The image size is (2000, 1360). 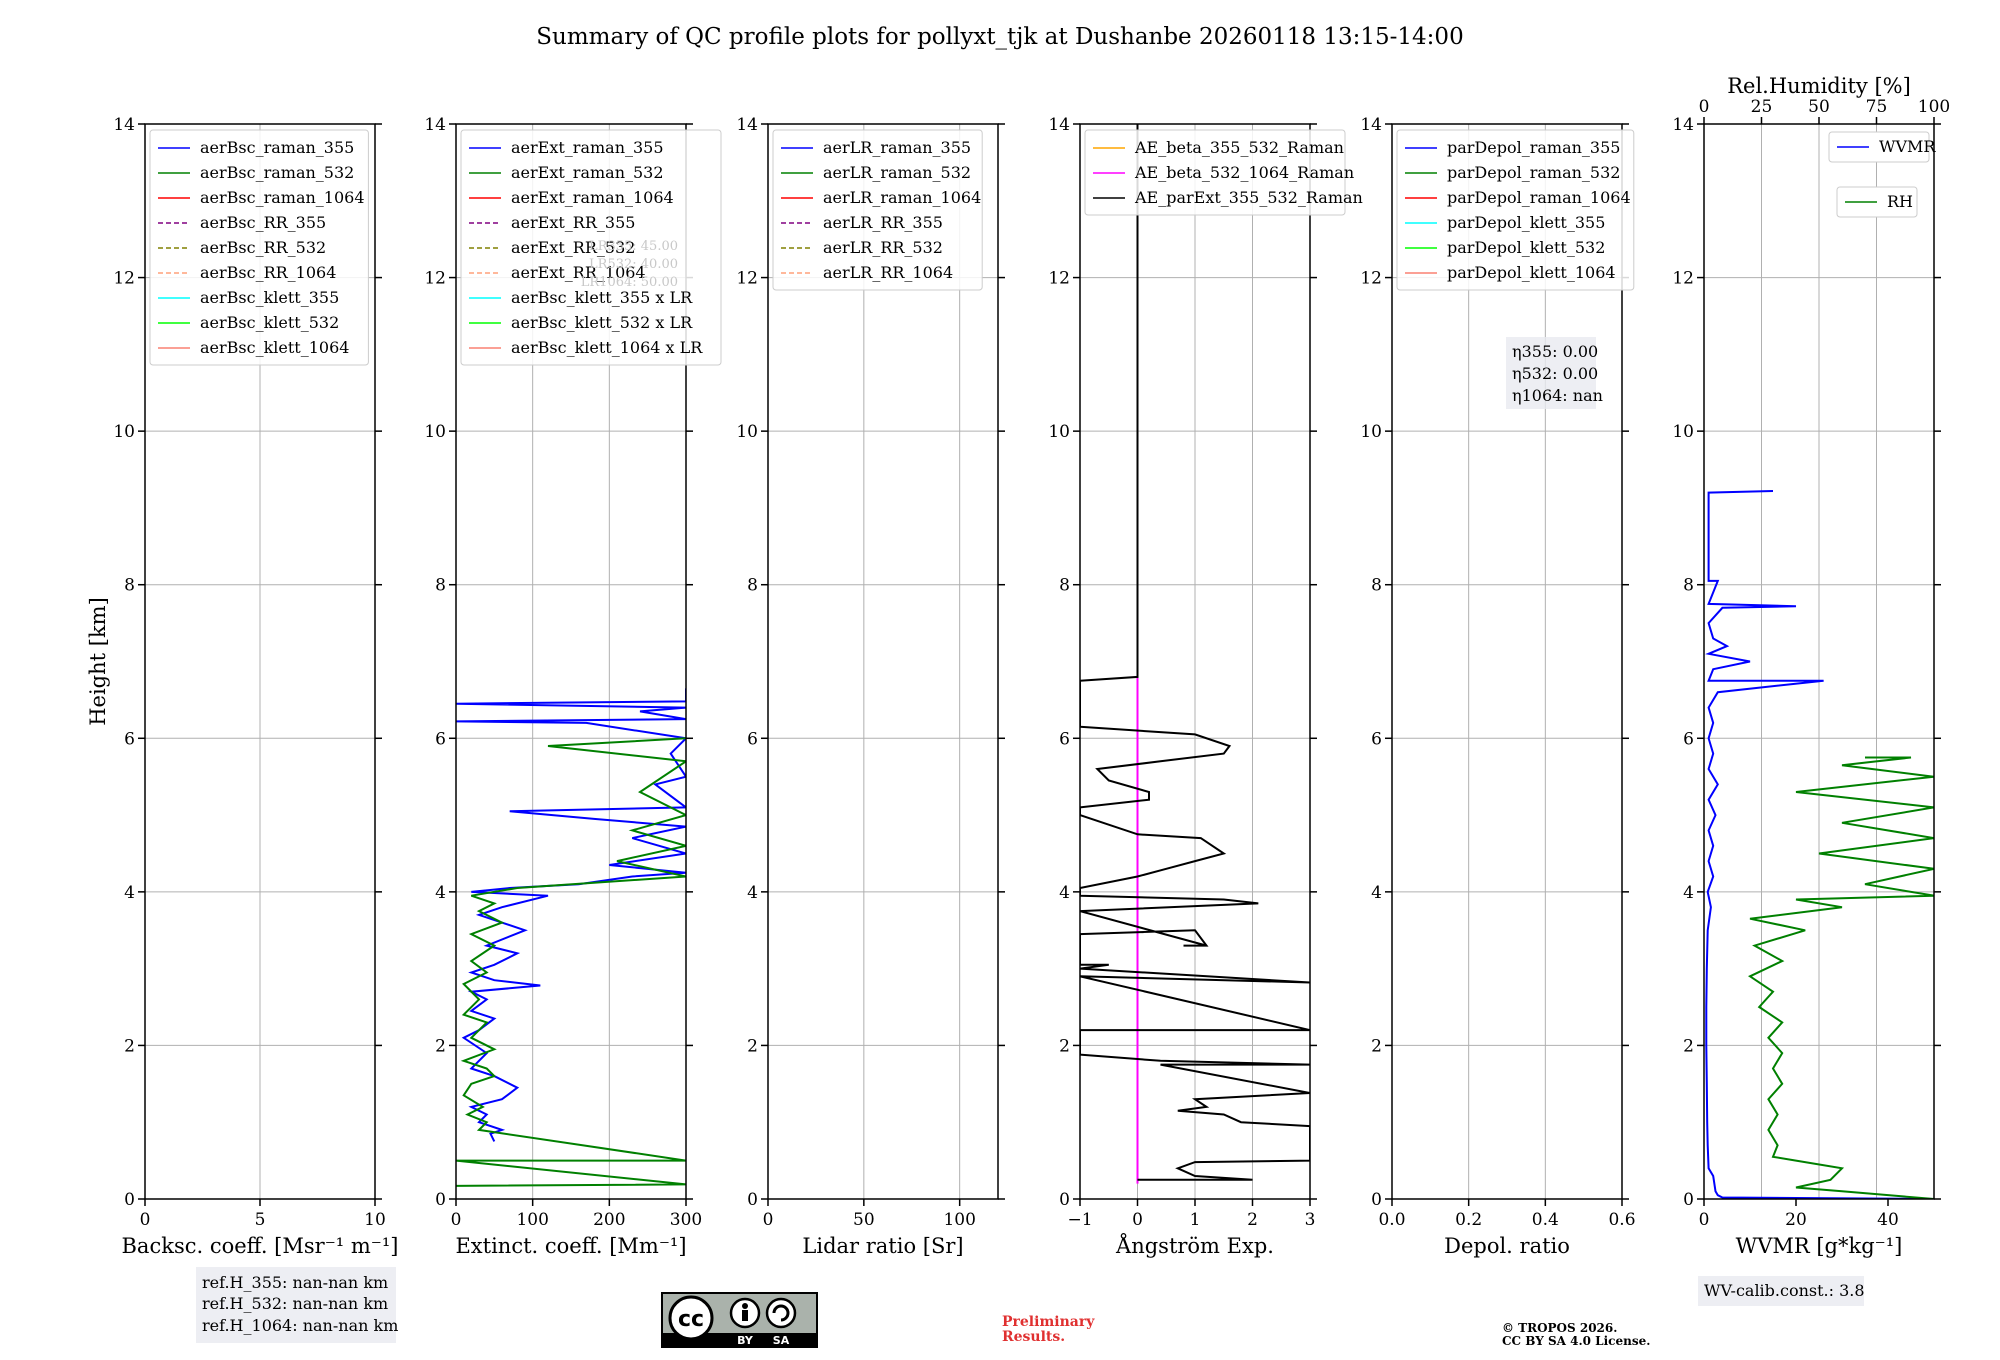 I want to click on x-axis-label: WVMR [g*kg⁻¹], so click(x=1819, y=1246).